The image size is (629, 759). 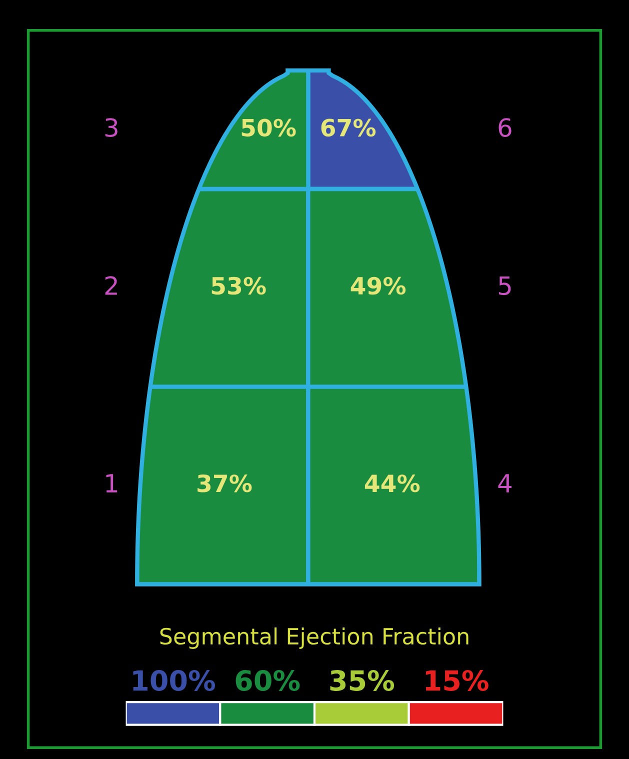 What do you see at coordinates (112, 483) in the screenshot?
I see `category-label: 1` at bounding box center [112, 483].